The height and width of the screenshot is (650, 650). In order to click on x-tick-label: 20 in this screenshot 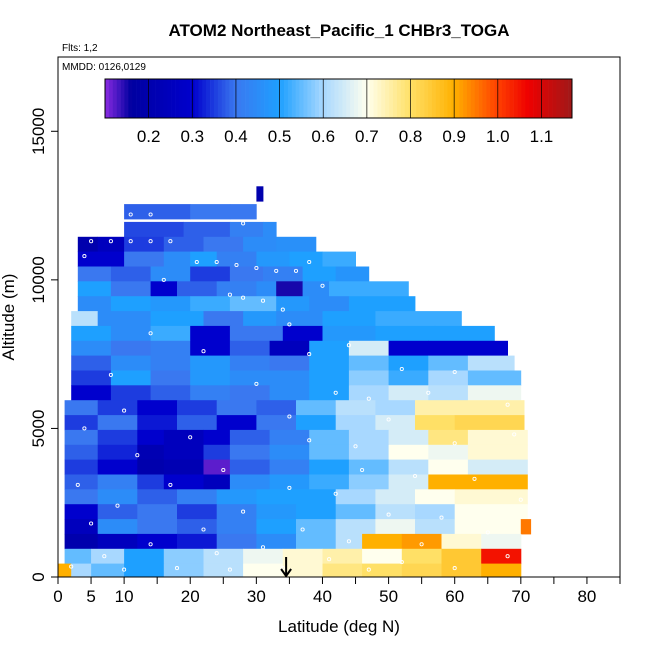, I will do `click(190, 596)`.